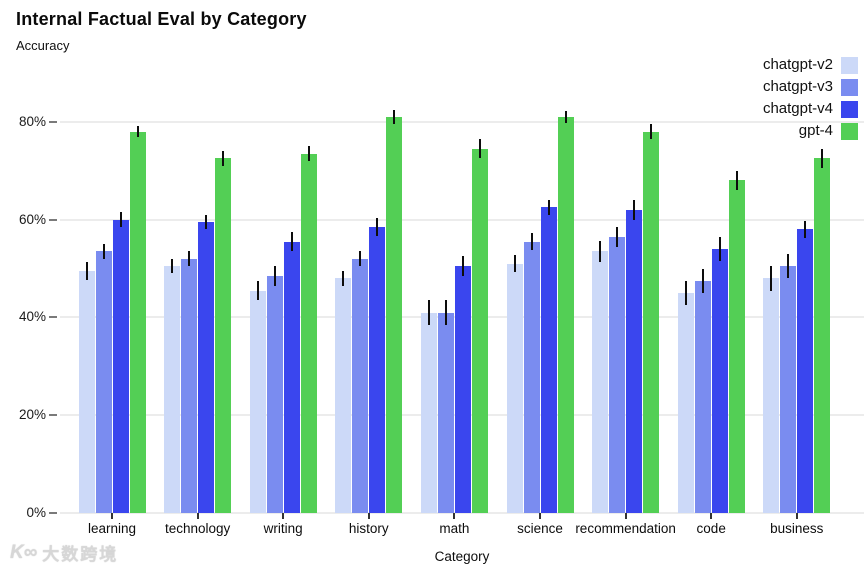 The height and width of the screenshot is (572, 864). I want to click on errorbar-learning-chatgpt-v2, so click(86, 271).